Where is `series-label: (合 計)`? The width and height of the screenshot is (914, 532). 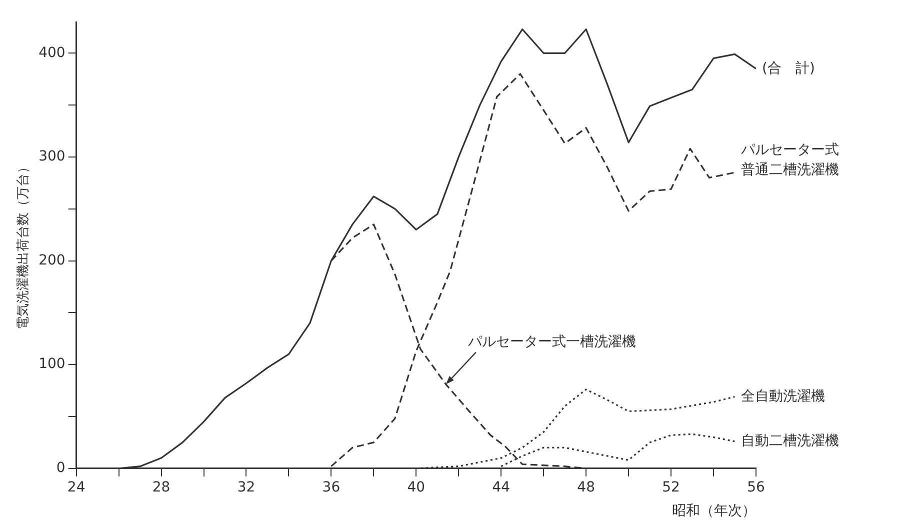 series-label: (合 計) is located at coordinates (788, 68).